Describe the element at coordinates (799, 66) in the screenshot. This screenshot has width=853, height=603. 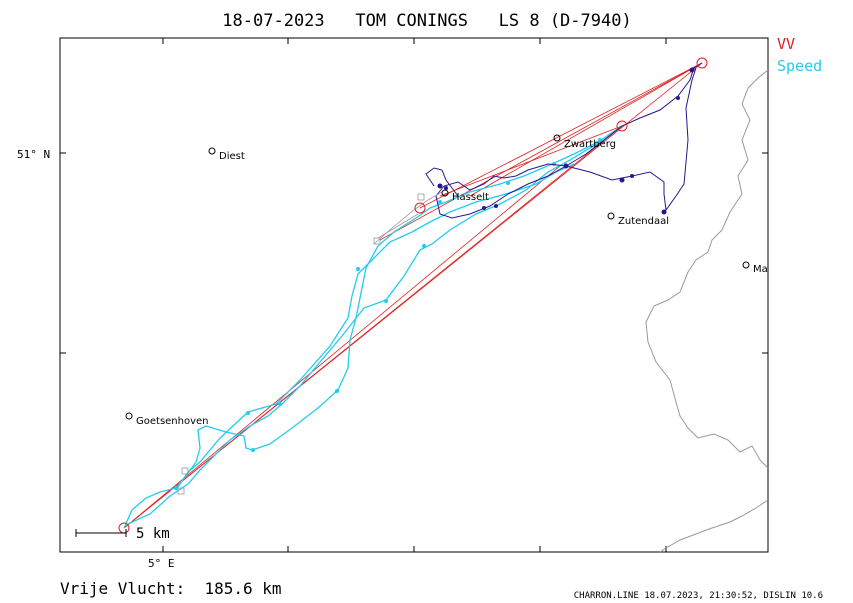
I see `legend-speed: Speed` at that location.